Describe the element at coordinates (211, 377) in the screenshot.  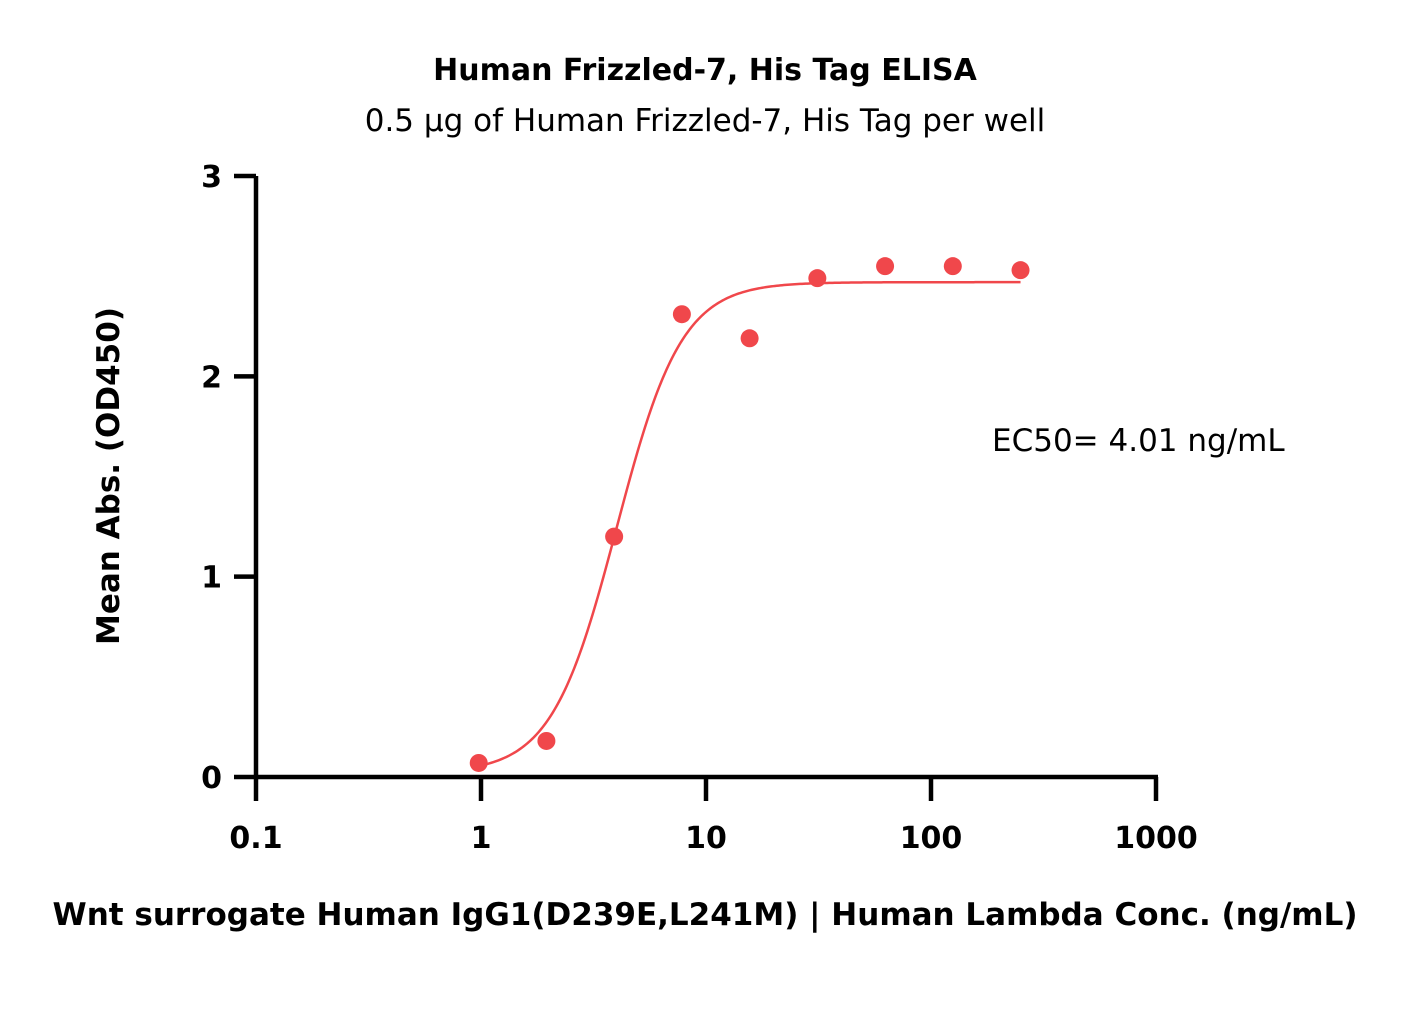
I see `y-tick-label: 2` at that location.